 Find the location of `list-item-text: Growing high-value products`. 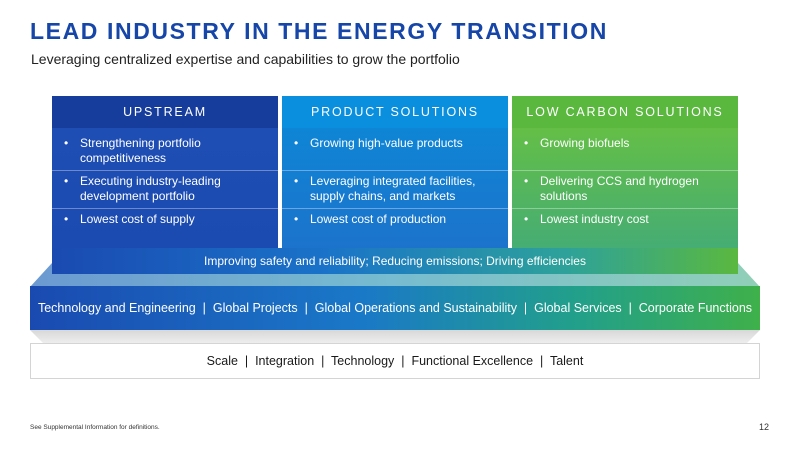

list-item-text: Growing high-value products is located at coordinates (386, 143).